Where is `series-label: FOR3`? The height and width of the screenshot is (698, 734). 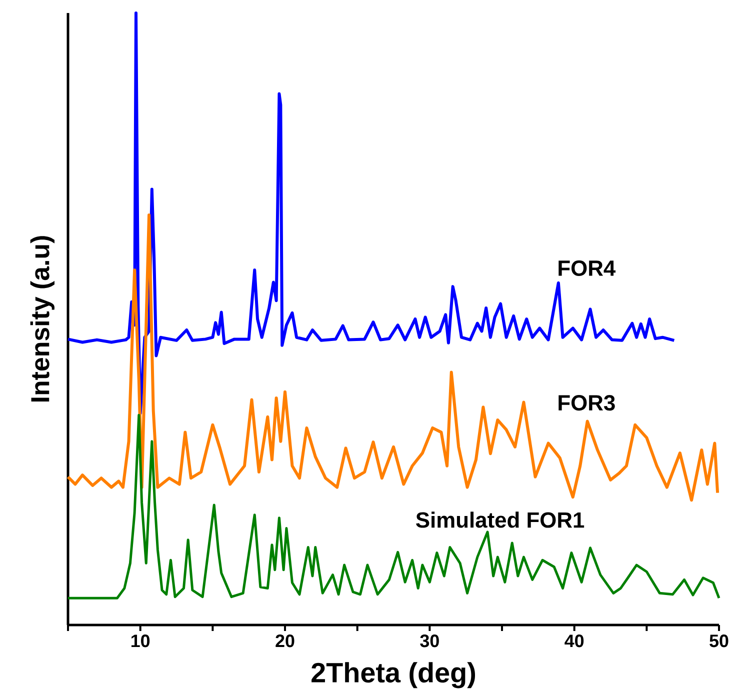 series-label: FOR3 is located at coordinates (586, 403).